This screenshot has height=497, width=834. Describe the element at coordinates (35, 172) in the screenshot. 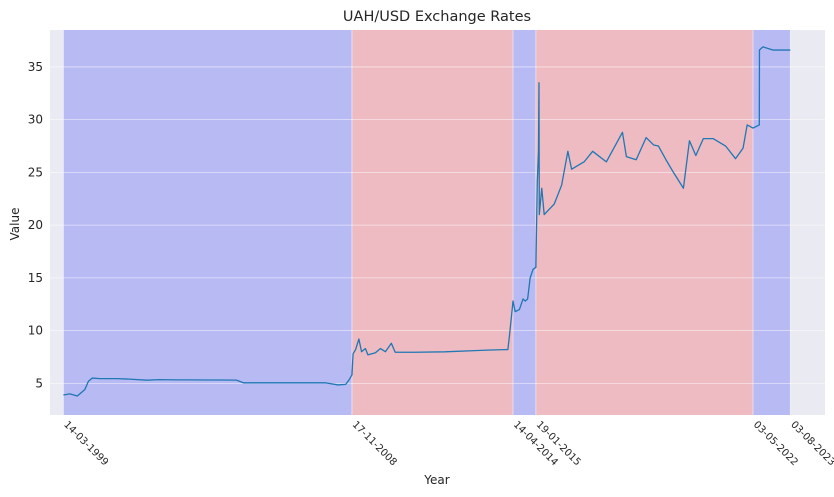

I see `y-tick-label: 25` at that location.